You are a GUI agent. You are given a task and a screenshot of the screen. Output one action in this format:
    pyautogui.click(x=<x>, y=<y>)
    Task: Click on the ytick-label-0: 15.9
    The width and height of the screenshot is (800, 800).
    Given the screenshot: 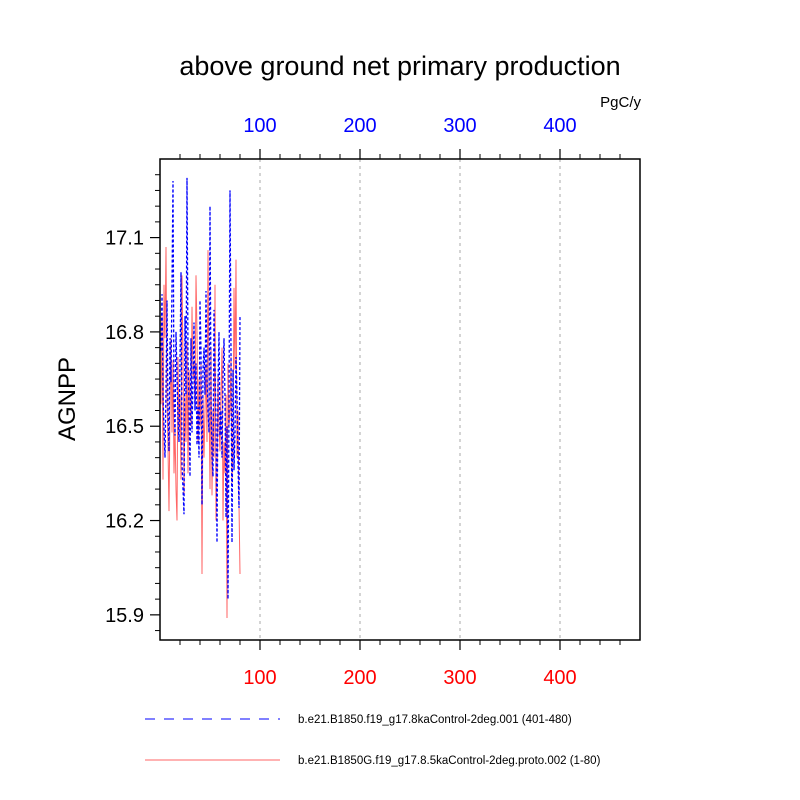 What is the action you would take?
    pyautogui.click(x=124, y=616)
    